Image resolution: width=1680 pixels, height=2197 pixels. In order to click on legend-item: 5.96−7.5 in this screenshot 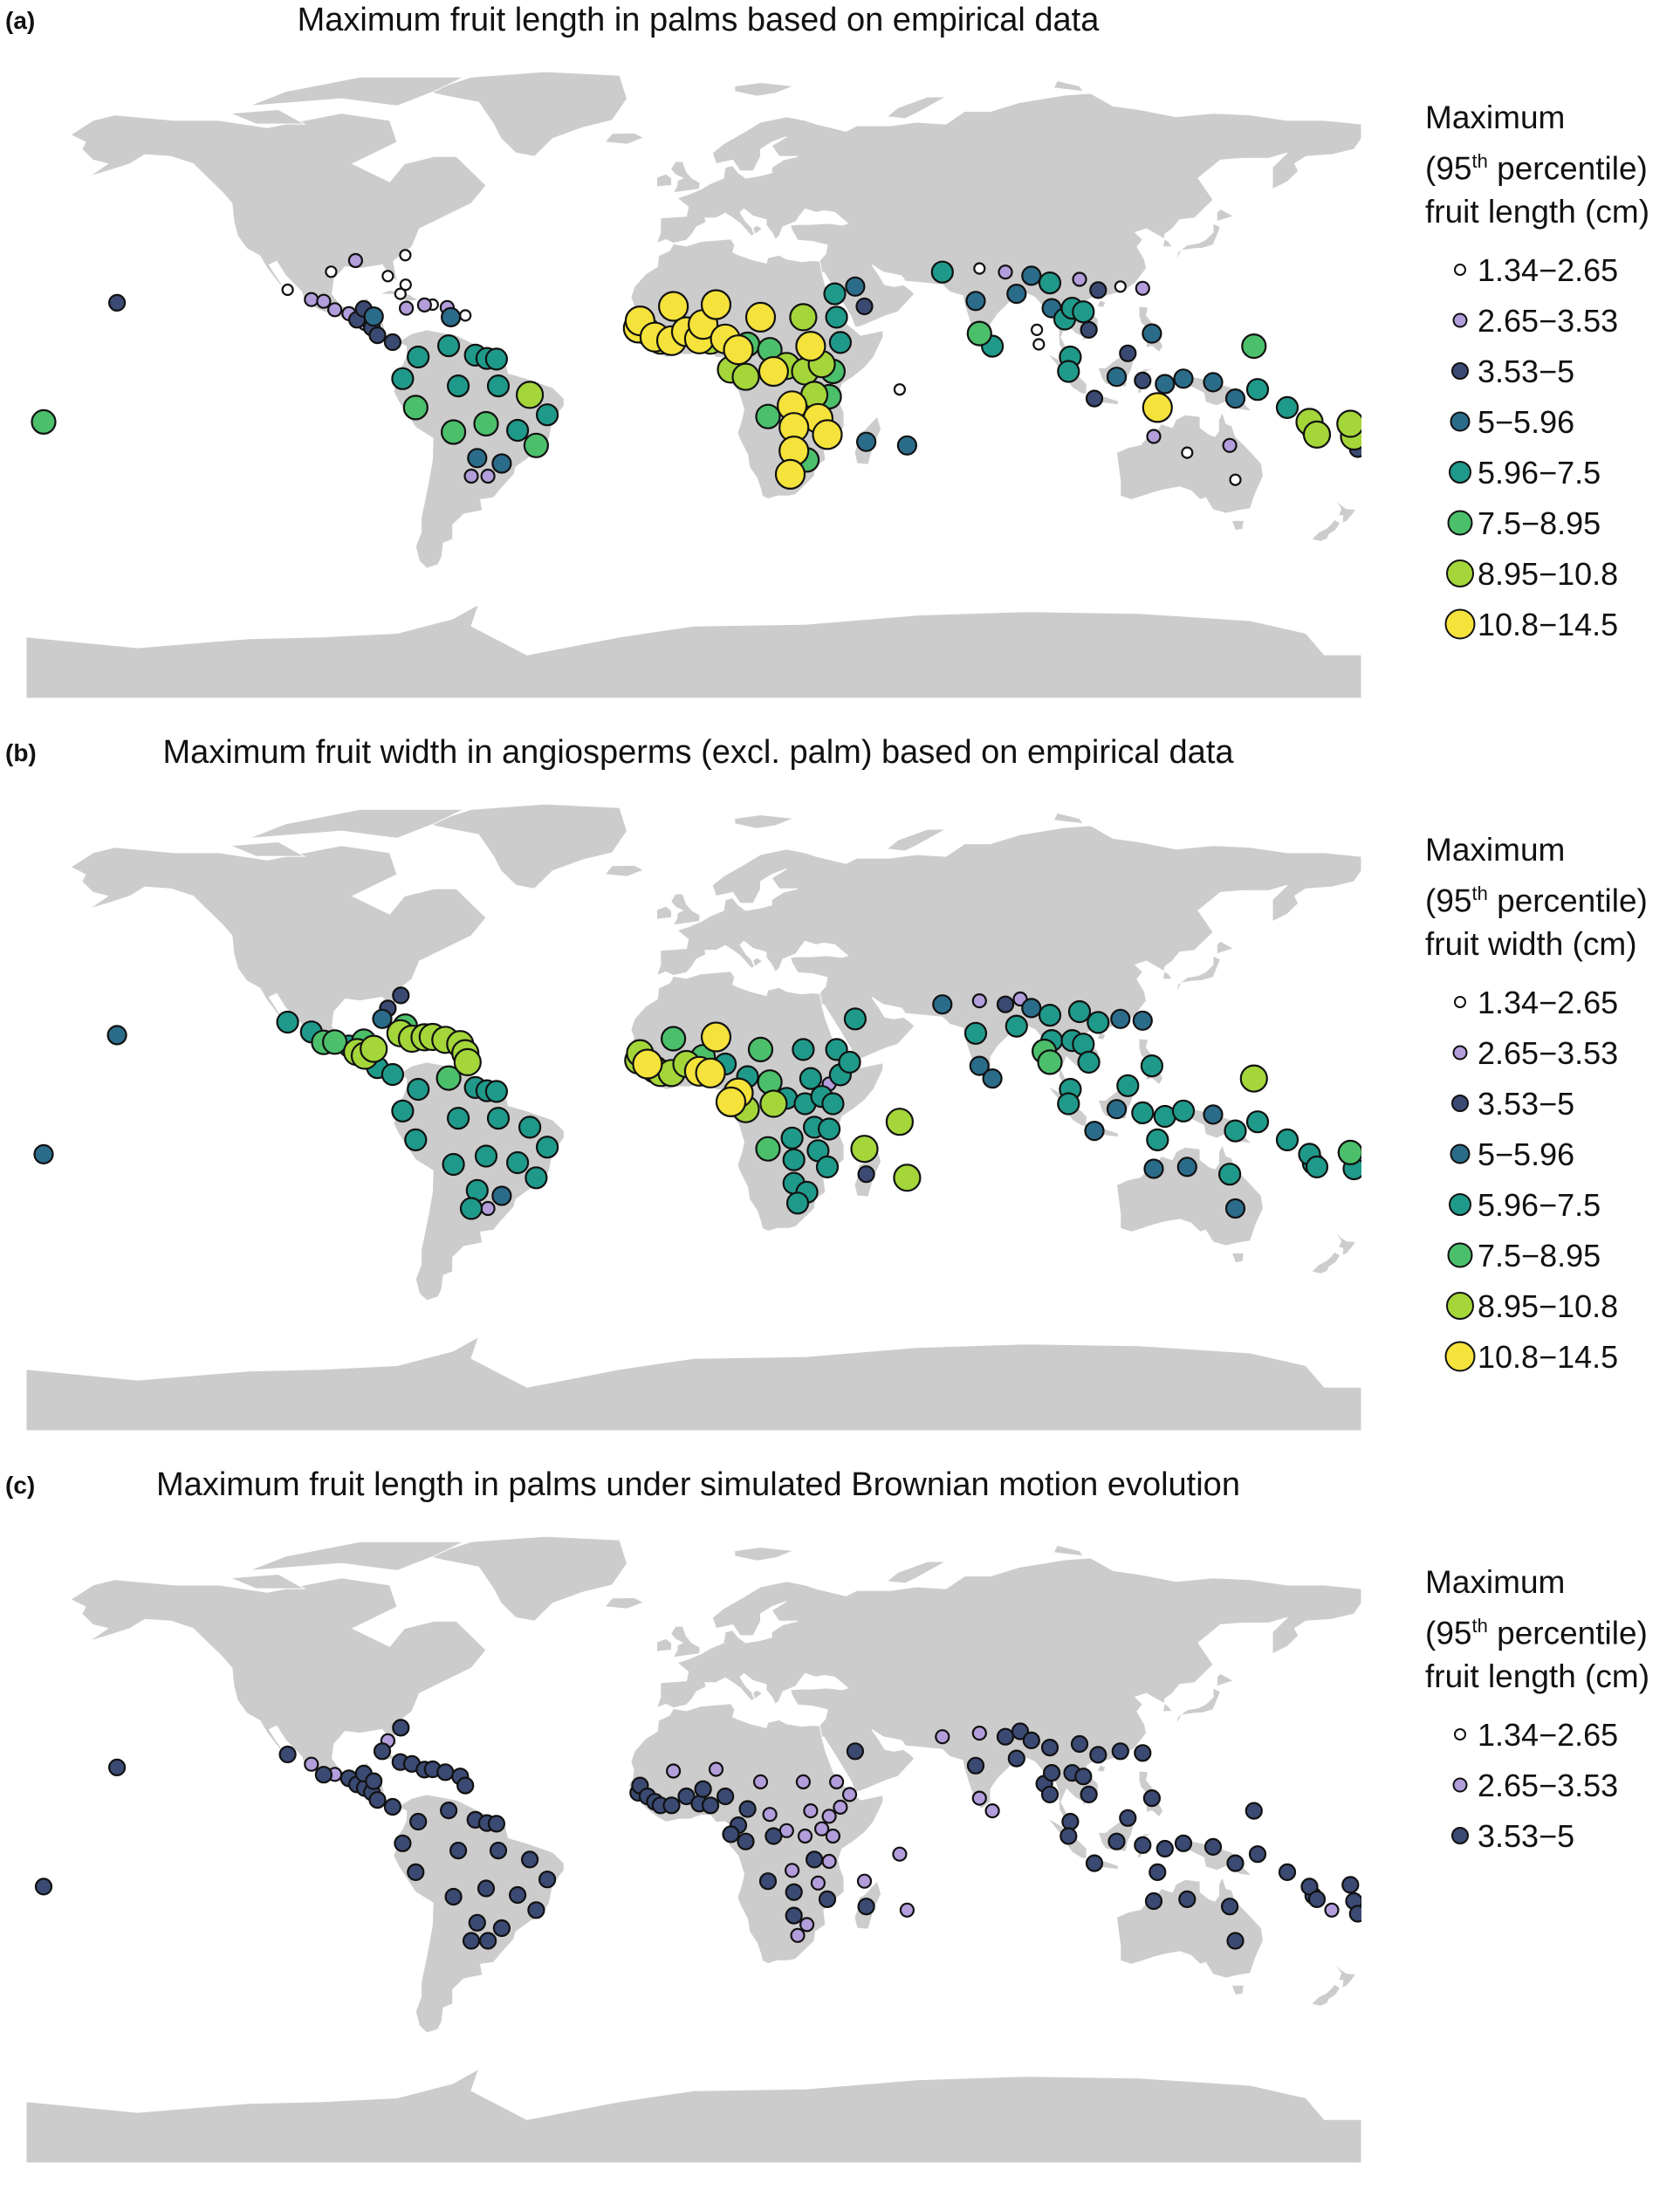, I will do `click(1552, 1204)`.